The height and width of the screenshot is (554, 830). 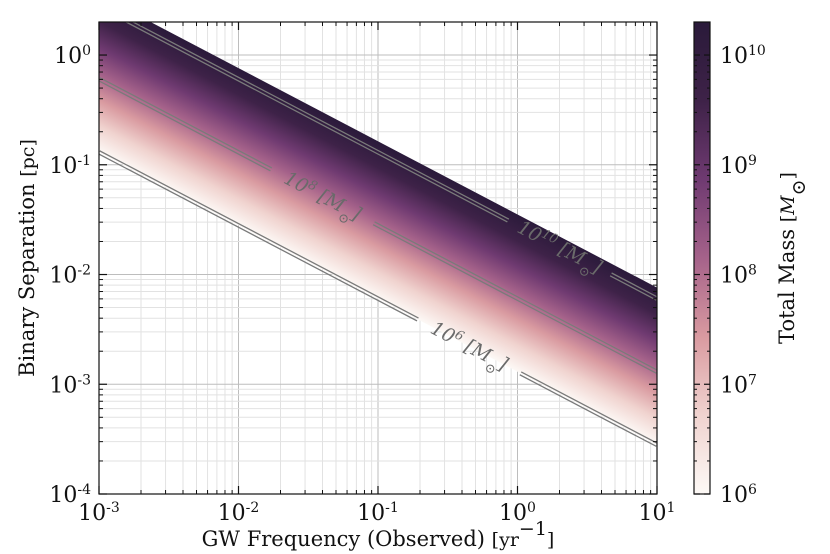 I want to click on x-axis-label-text: GW Frequency (Observed), so click(x=343, y=539).